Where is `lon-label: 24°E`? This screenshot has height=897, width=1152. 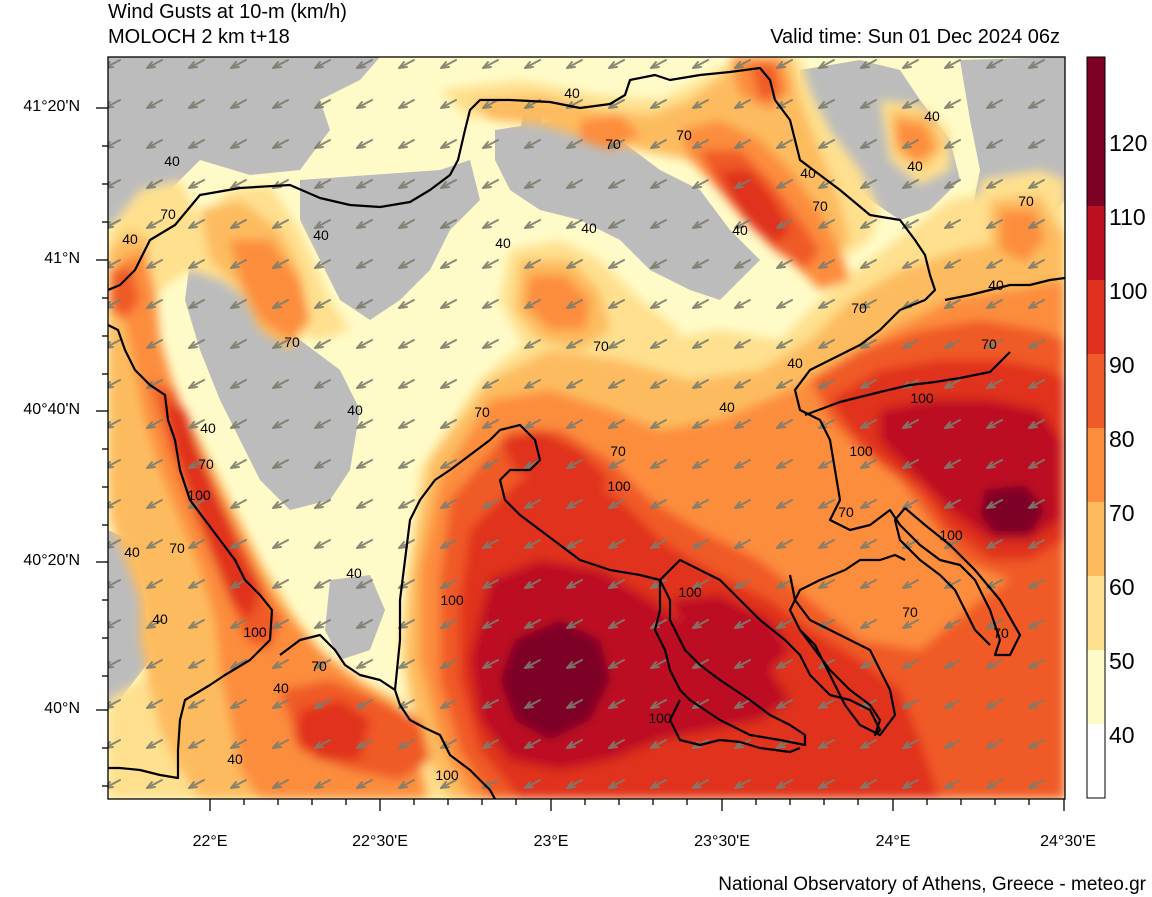
lon-label: 24°E is located at coordinates (893, 841).